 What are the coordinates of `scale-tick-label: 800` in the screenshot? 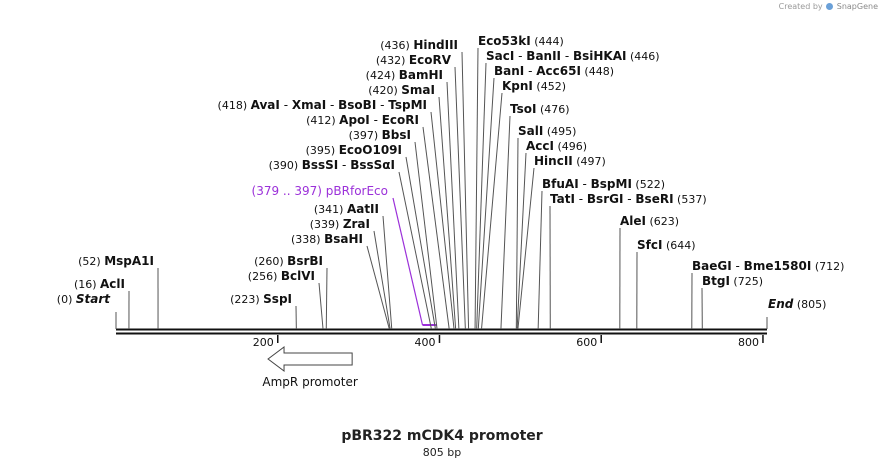 It's located at (748, 342).